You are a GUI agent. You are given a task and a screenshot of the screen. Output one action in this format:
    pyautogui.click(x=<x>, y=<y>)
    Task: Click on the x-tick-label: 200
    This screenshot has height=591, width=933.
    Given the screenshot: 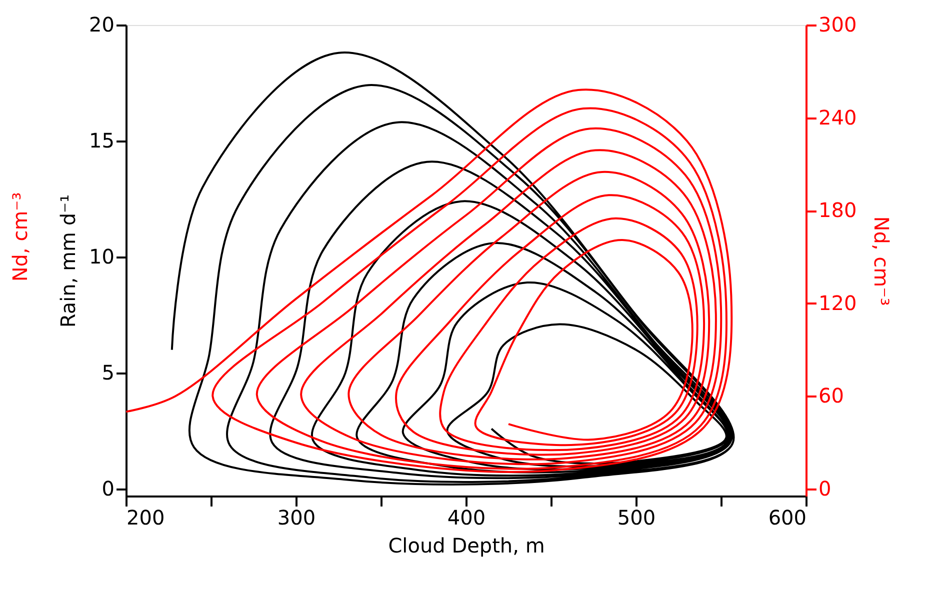 What is the action you would take?
    pyautogui.click(x=145, y=518)
    